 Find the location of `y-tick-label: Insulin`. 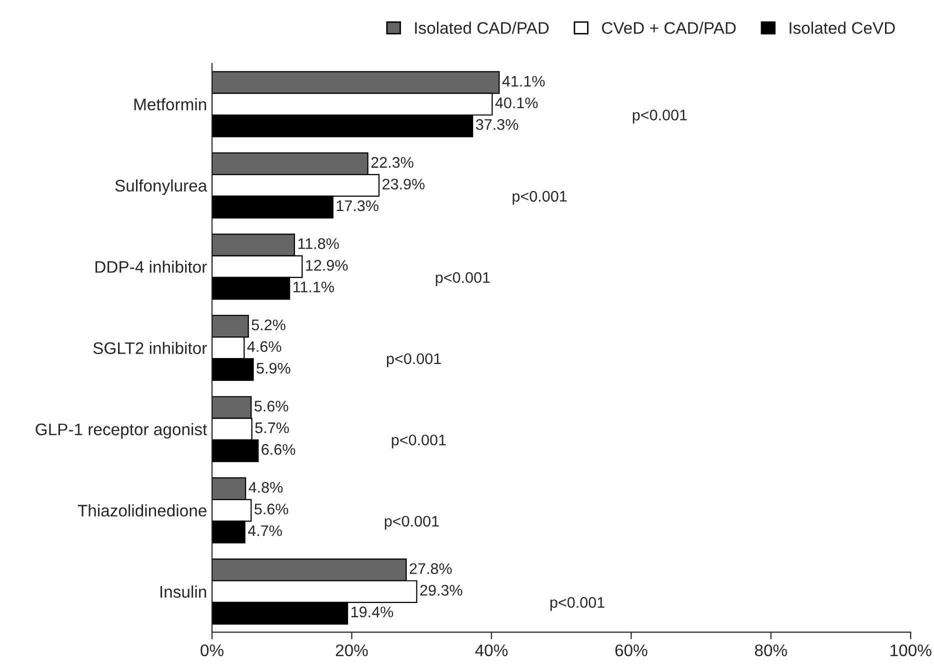

y-tick-label: Insulin is located at coordinates (183, 592).